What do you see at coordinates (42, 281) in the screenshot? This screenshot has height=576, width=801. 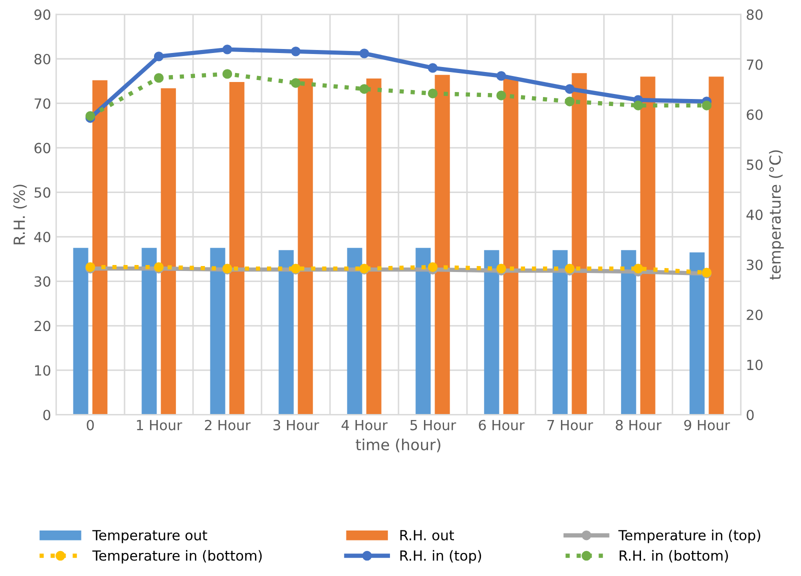 I see `y-tick-label: 30` at bounding box center [42, 281].